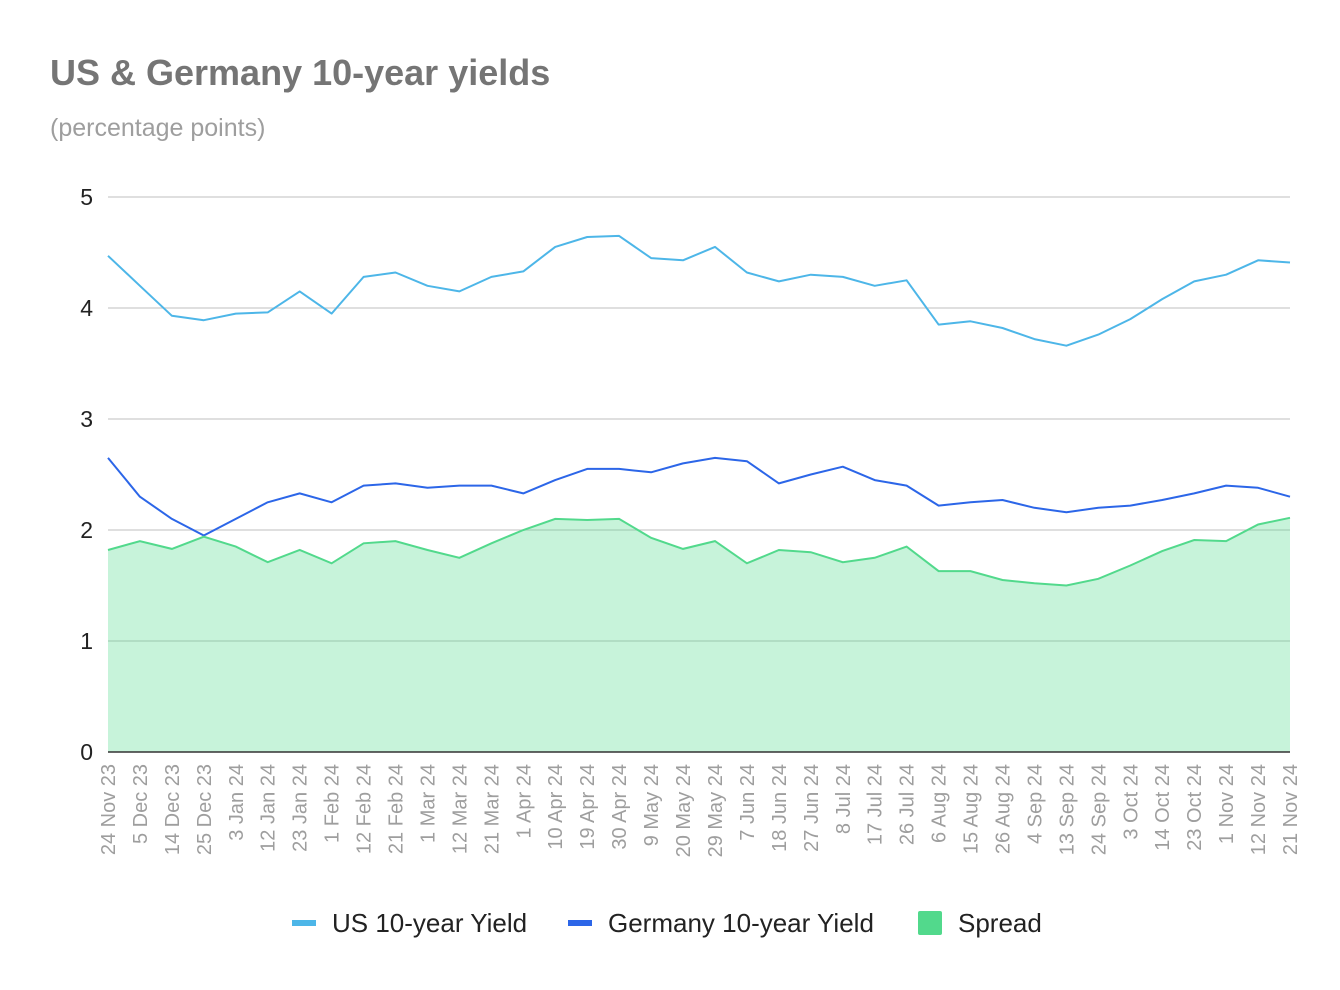 This screenshot has height=990, width=1340. Describe the element at coordinates (556, 807) in the screenshot. I see `x-tick-label: 10 Apr 24` at that location.